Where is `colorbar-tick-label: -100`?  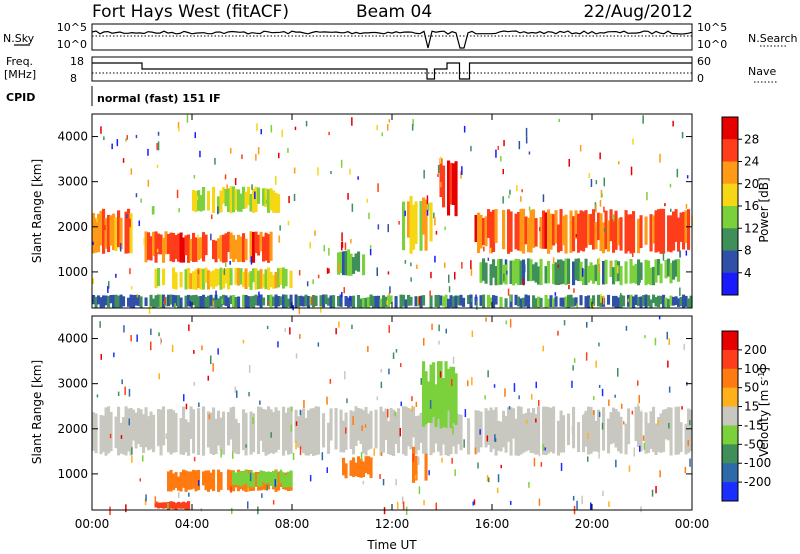
colorbar-tick-label: -100 is located at coordinates (757, 463).